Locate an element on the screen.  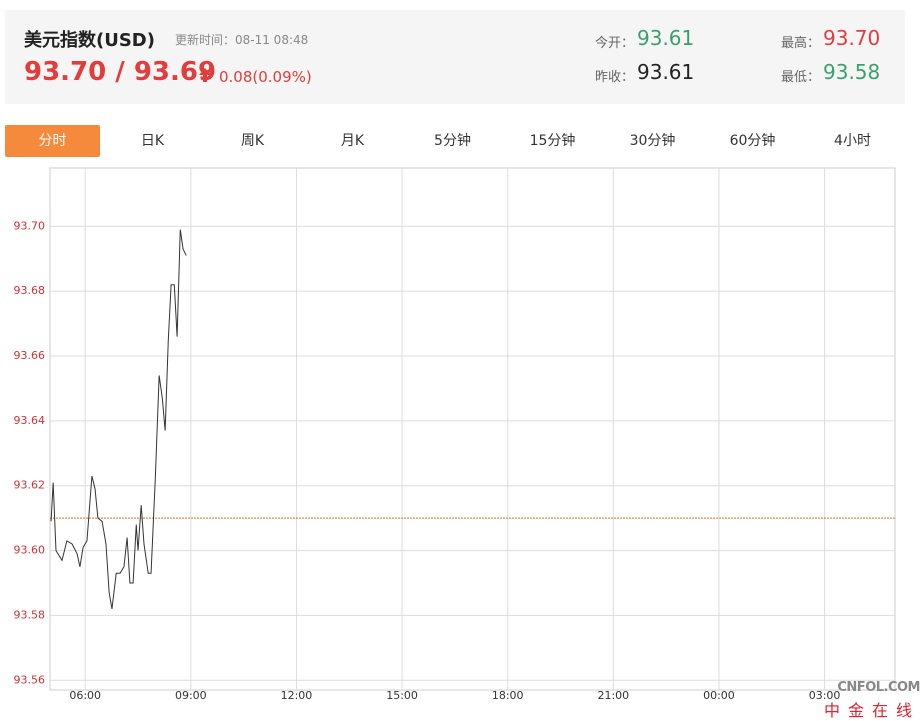
title: 美元指数(USD) is located at coordinates (89, 40).